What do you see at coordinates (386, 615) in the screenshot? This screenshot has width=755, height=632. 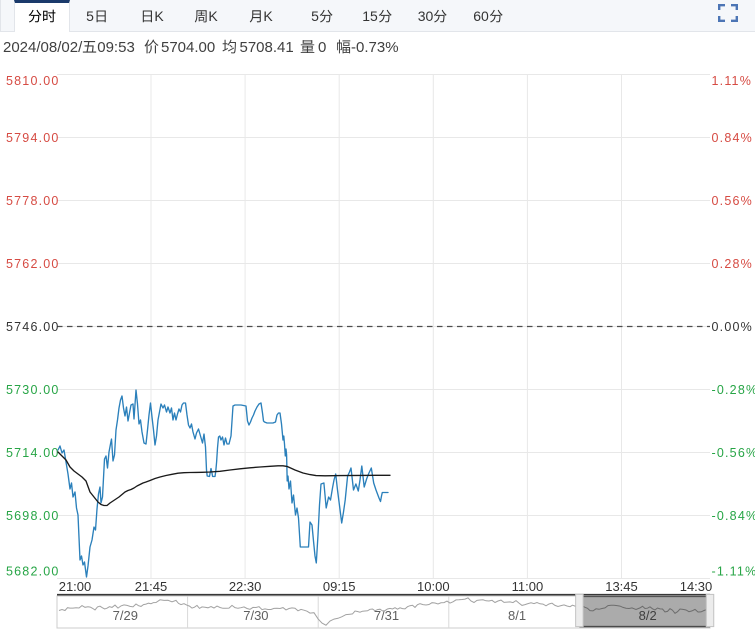 I see `svg-text: 7/31` at bounding box center [386, 615].